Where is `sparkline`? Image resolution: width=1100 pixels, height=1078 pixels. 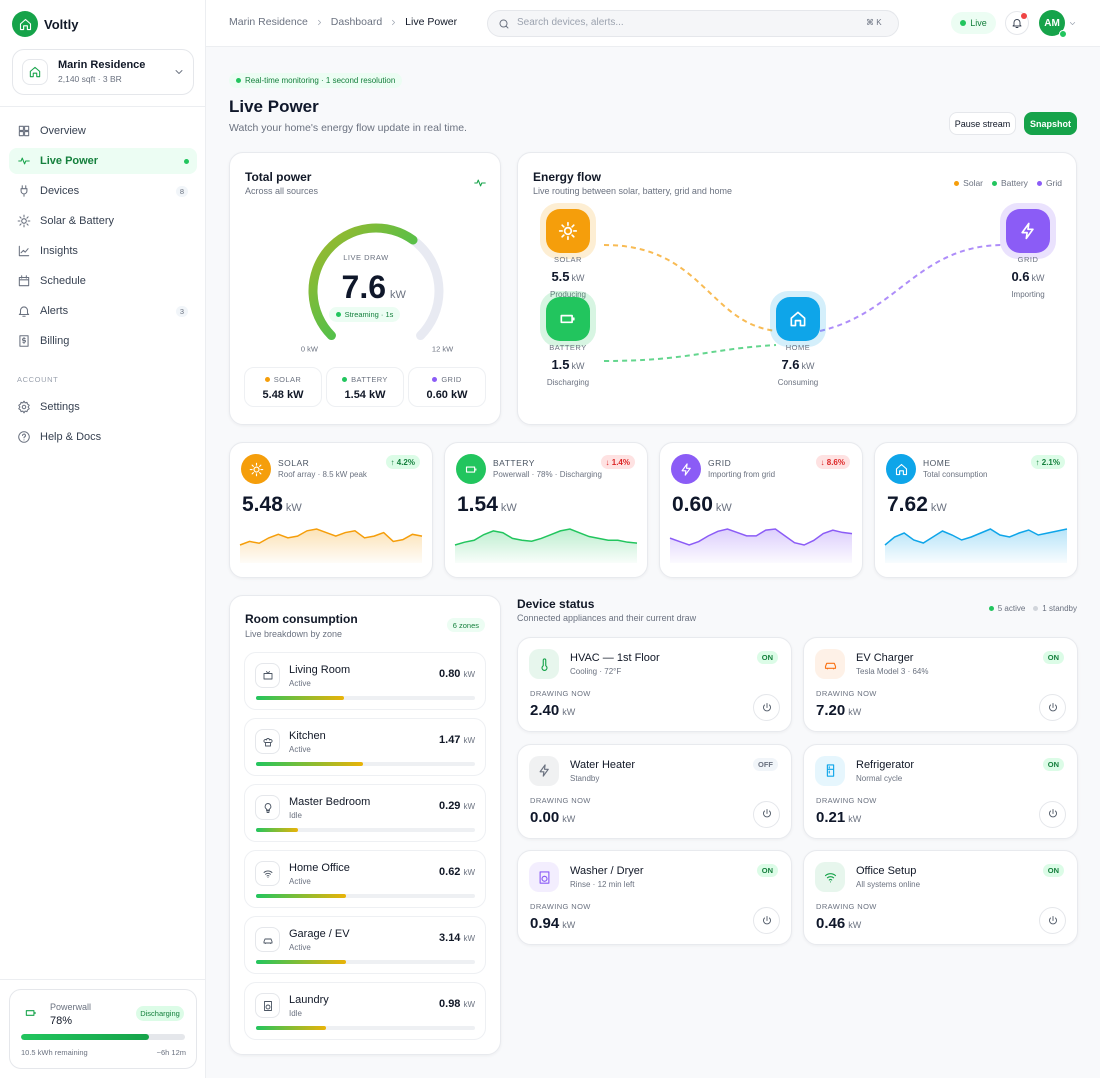
sparkline is located at coordinates (761, 545).